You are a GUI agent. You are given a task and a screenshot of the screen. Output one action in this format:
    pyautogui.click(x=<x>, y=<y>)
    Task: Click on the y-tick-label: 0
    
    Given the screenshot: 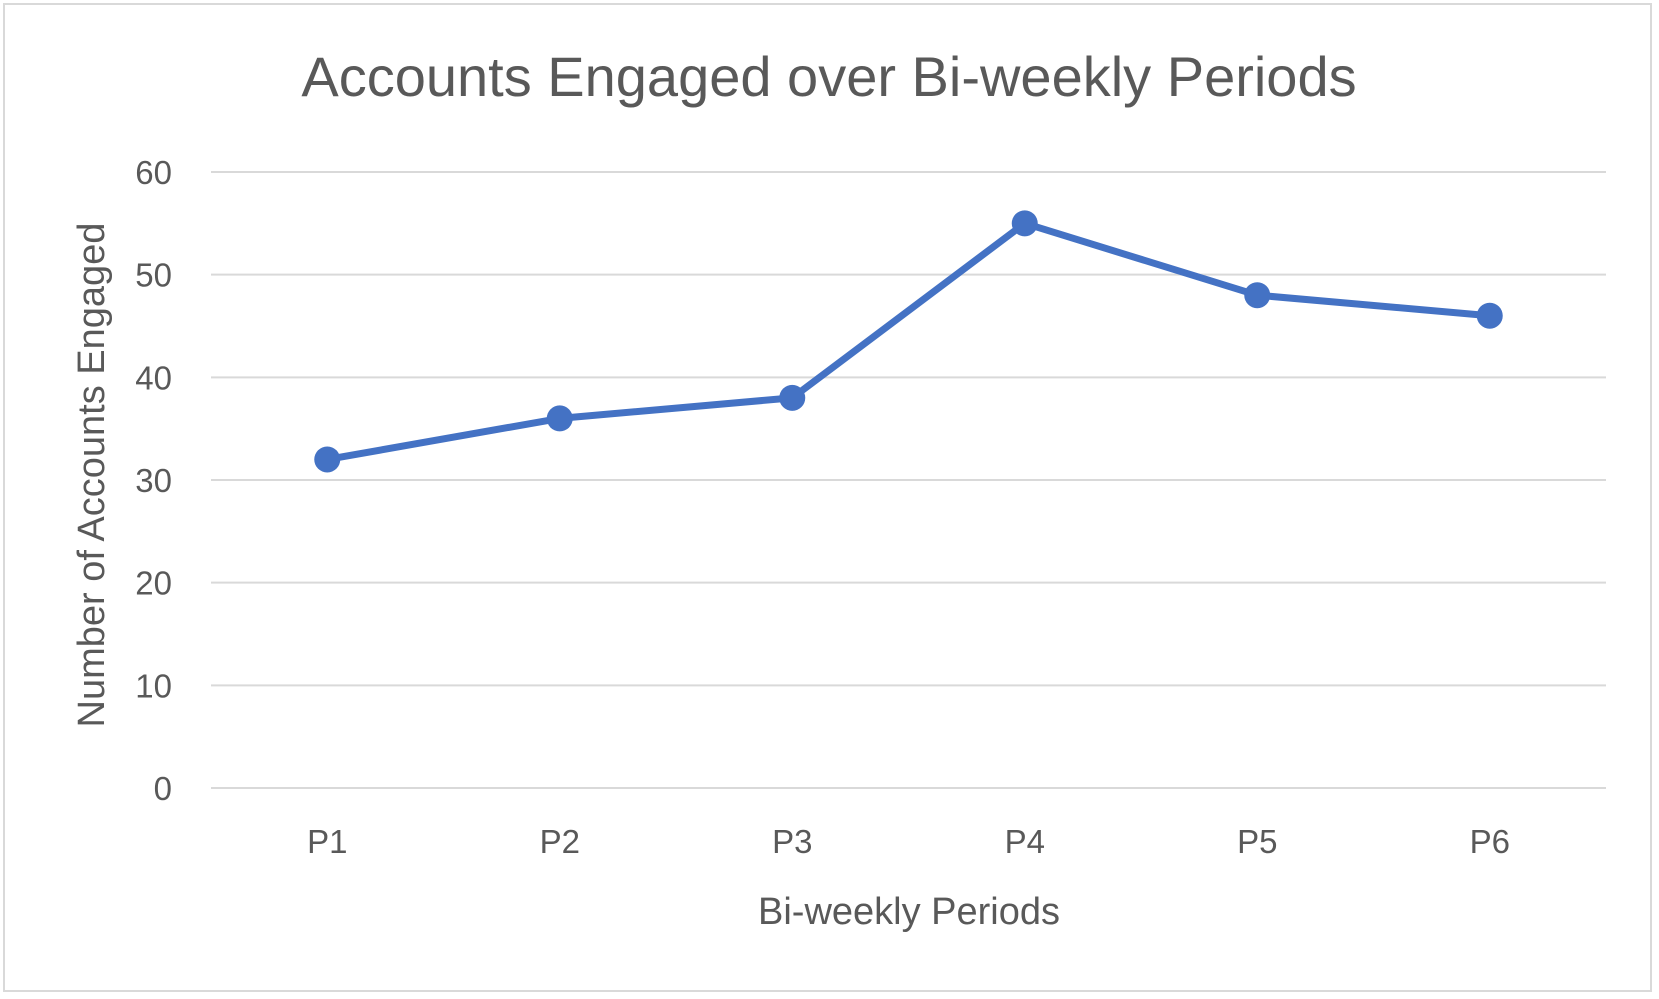 What is the action you would take?
    pyautogui.click(x=163, y=788)
    